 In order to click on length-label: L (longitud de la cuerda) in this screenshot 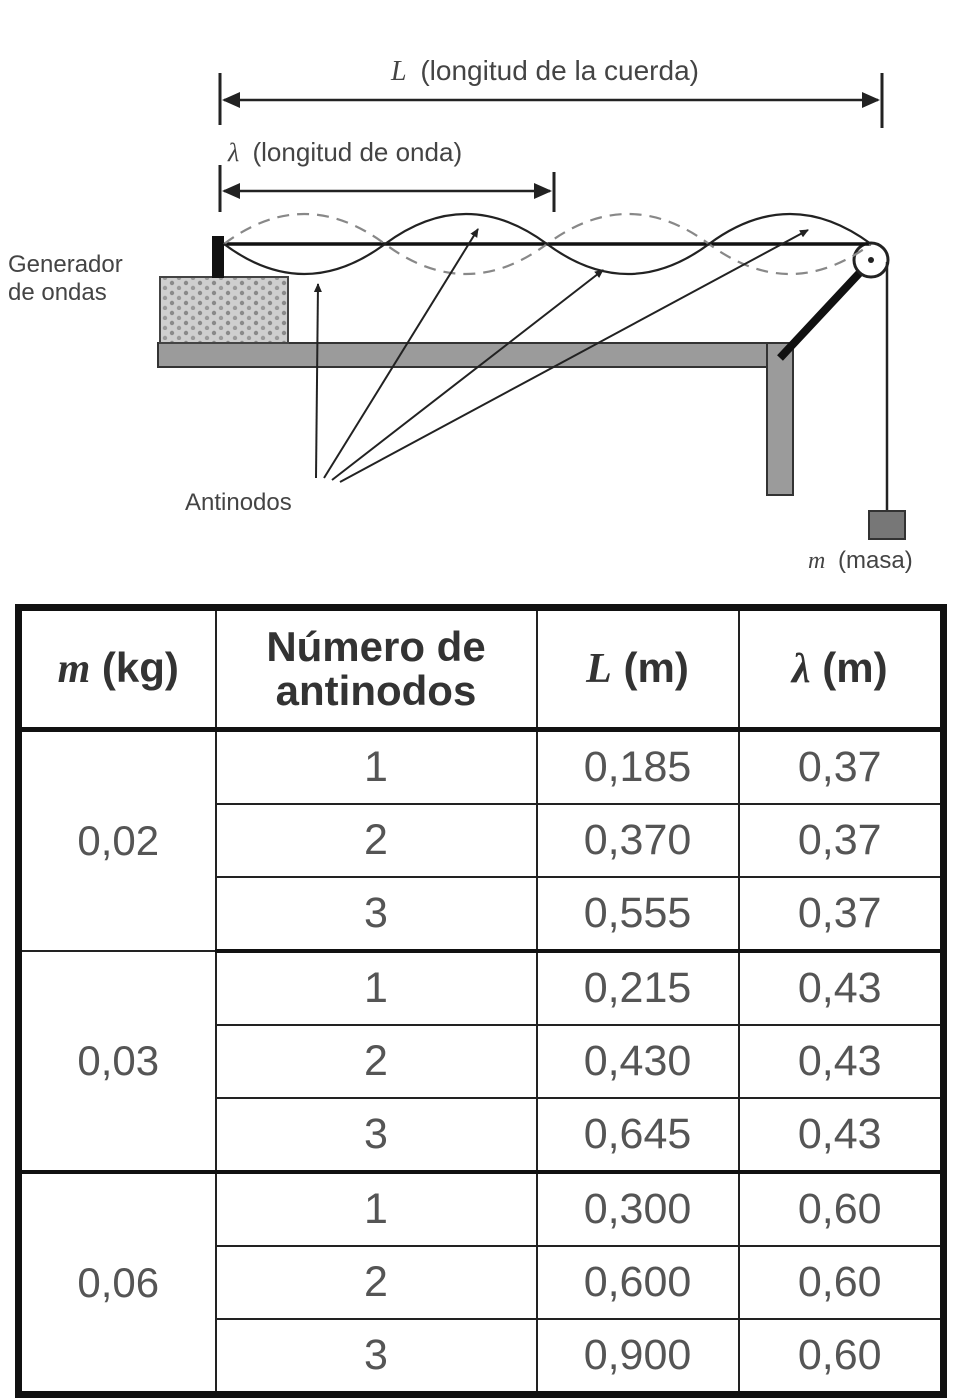, I will do `click(544, 71)`.